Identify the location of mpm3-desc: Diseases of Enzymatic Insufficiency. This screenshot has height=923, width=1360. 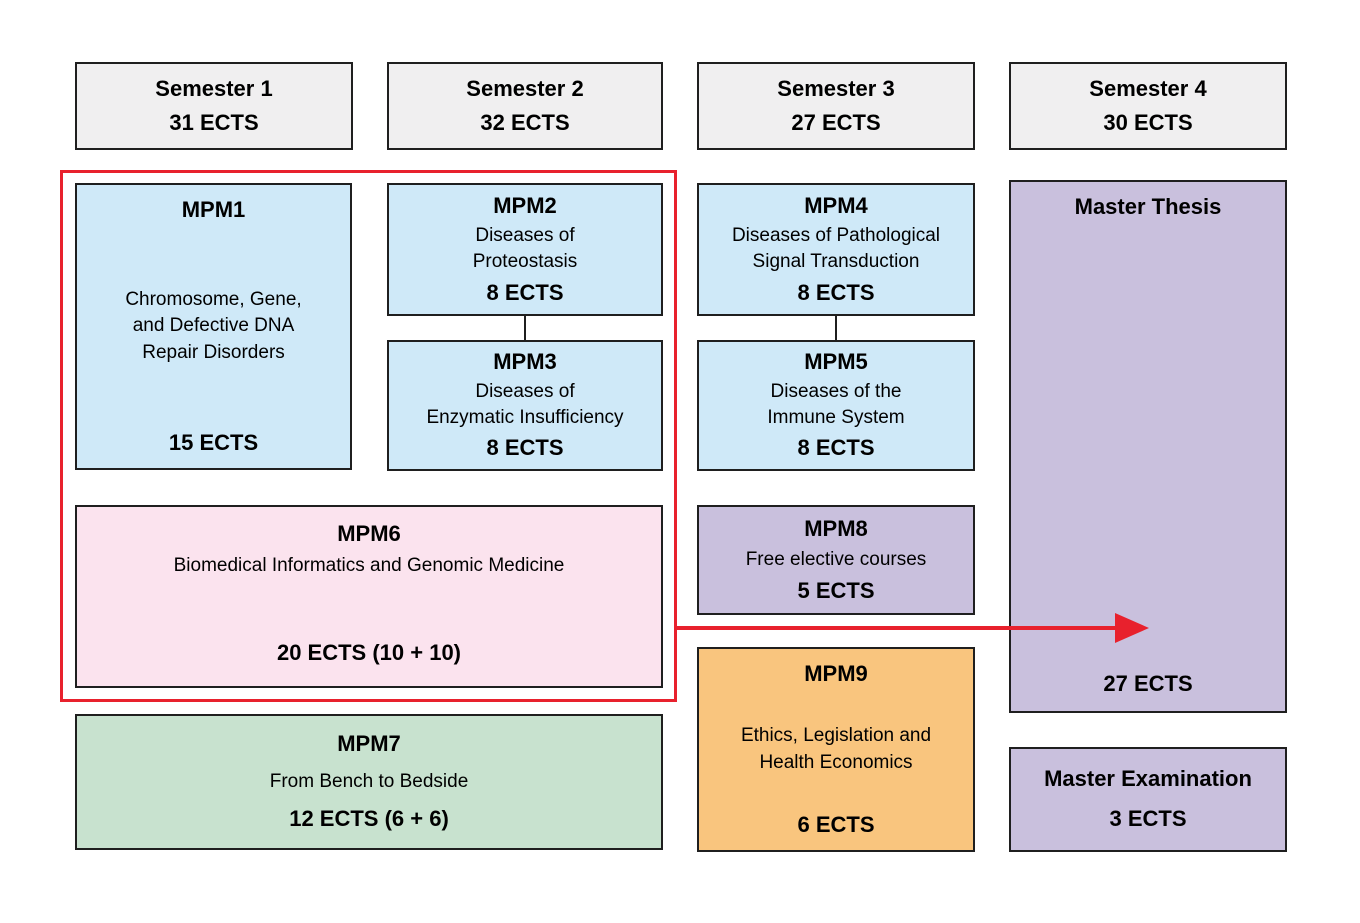
(525, 405).